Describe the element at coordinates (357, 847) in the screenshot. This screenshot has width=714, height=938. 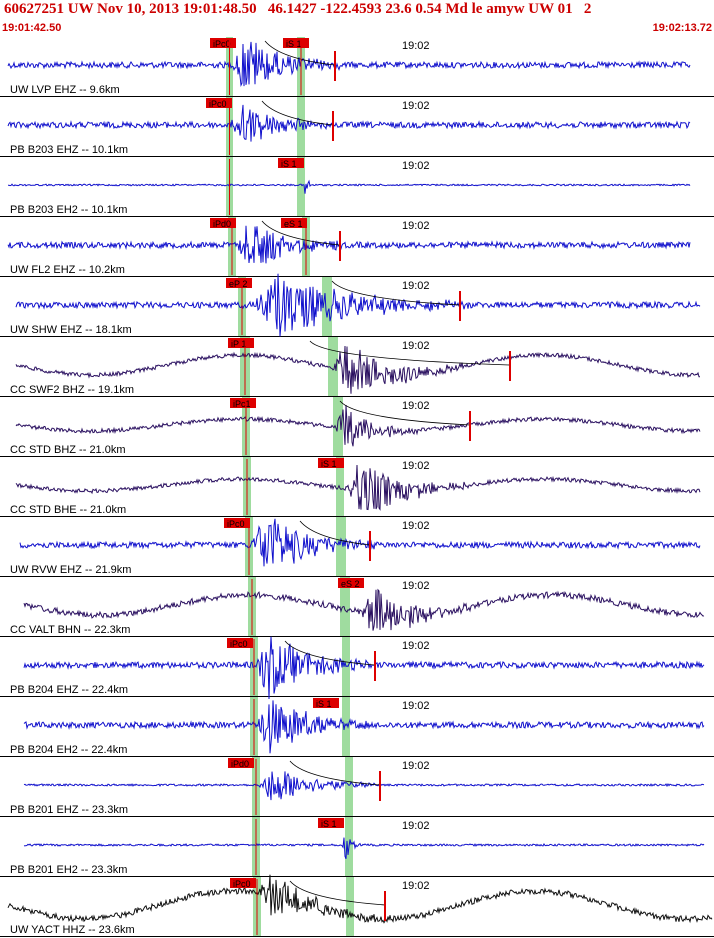
I see `trace-row: 19:02 iS 1 PB B201 EH2 -- 23.3km` at that location.